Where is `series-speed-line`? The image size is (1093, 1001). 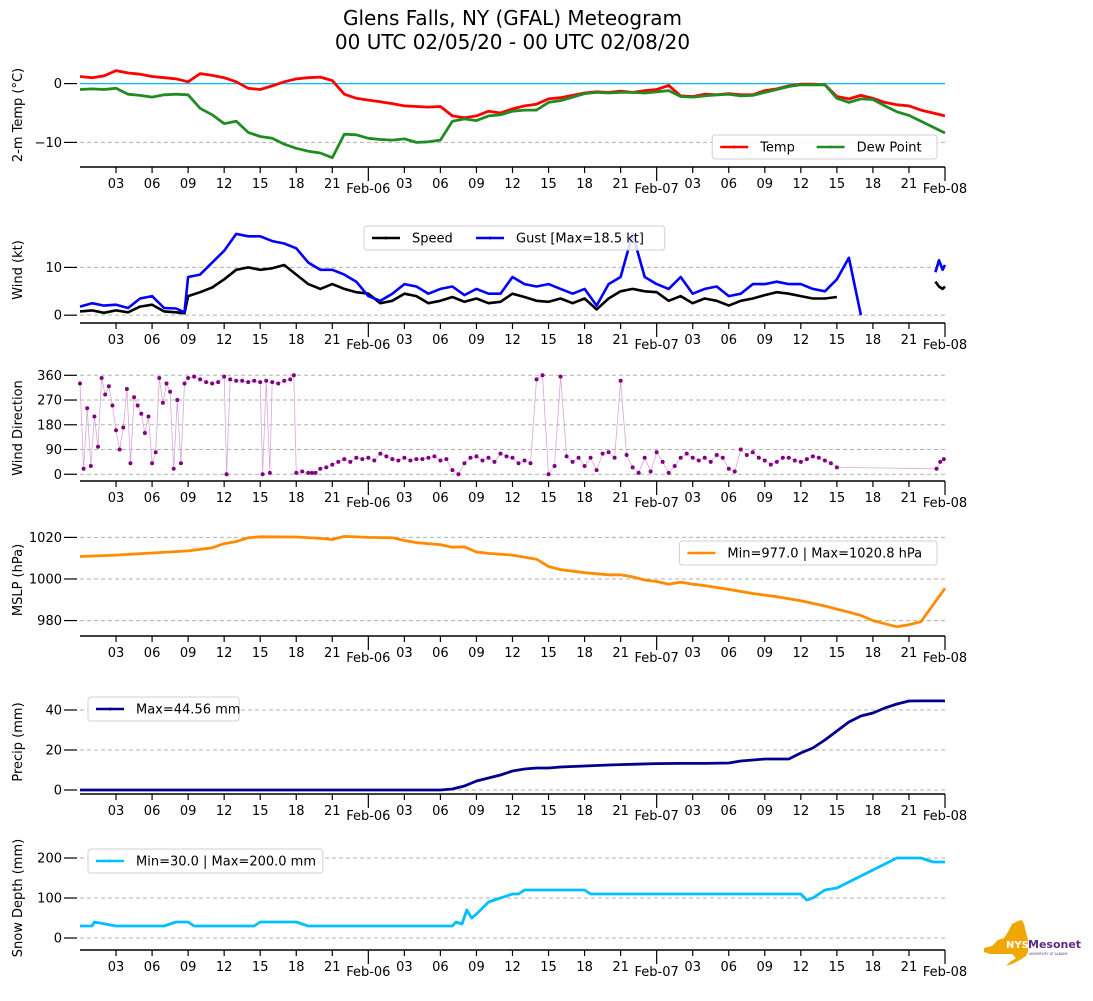 series-speed-line is located at coordinates (458, 289).